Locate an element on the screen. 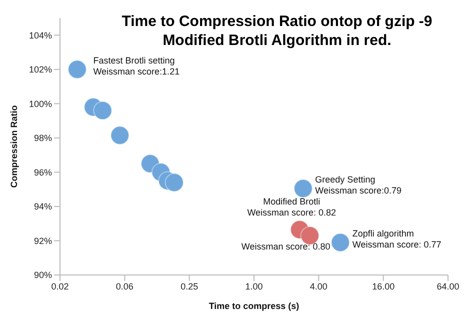 The width and height of the screenshot is (474, 321). annotation: Zopfli algorithm Weissman score: 0.77 is located at coordinates (397, 239).